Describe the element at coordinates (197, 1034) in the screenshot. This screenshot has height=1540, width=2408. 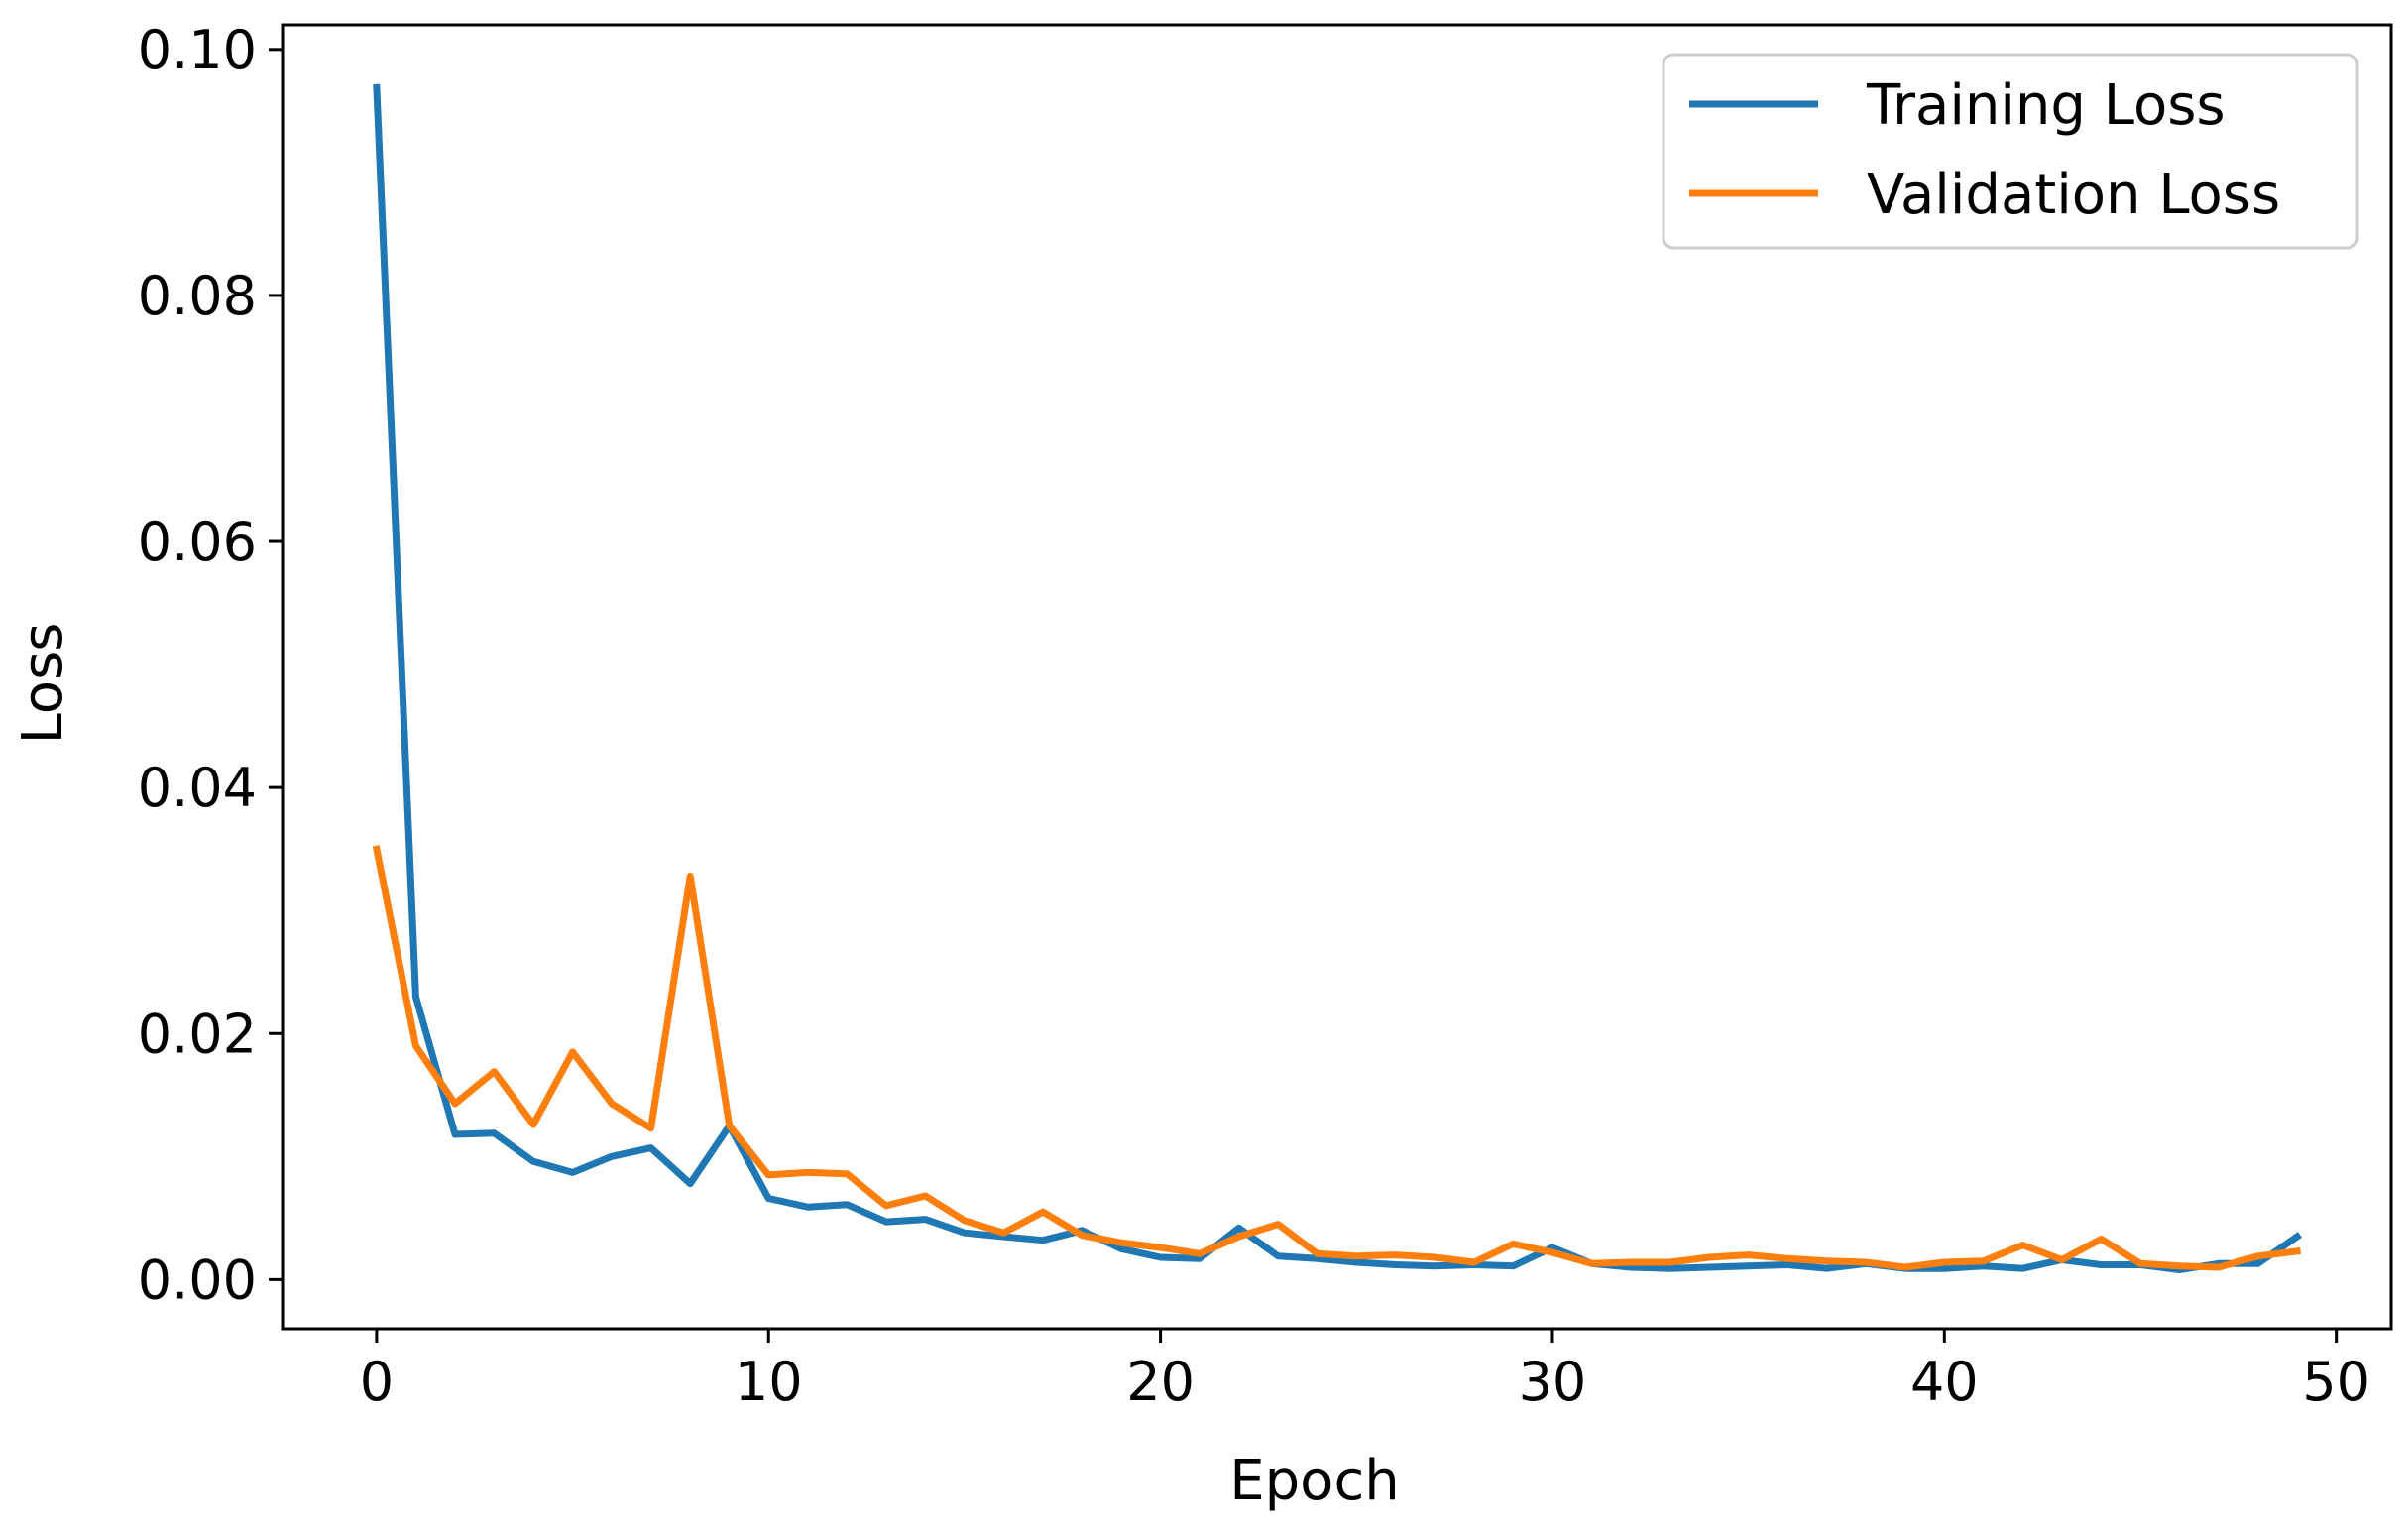
I see `y-tick-label: 0.02` at that location.